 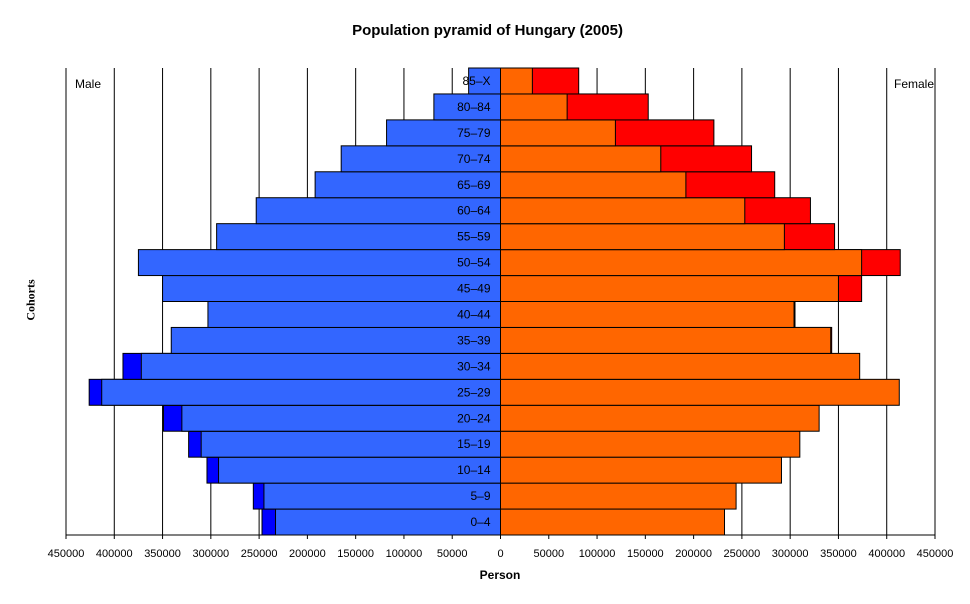 I want to click on category-label: 40–44, so click(x=474, y=314).